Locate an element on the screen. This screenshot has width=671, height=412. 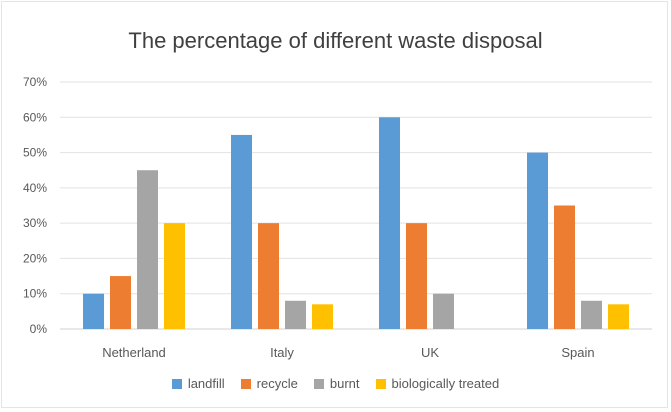
x-tick-label: UK is located at coordinates (430, 352).